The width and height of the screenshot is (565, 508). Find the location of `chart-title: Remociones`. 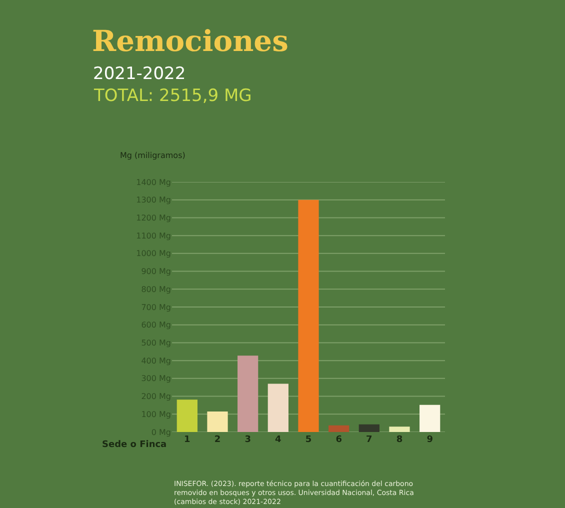

chart-title: Remociones is located at coordinates (190, 41).